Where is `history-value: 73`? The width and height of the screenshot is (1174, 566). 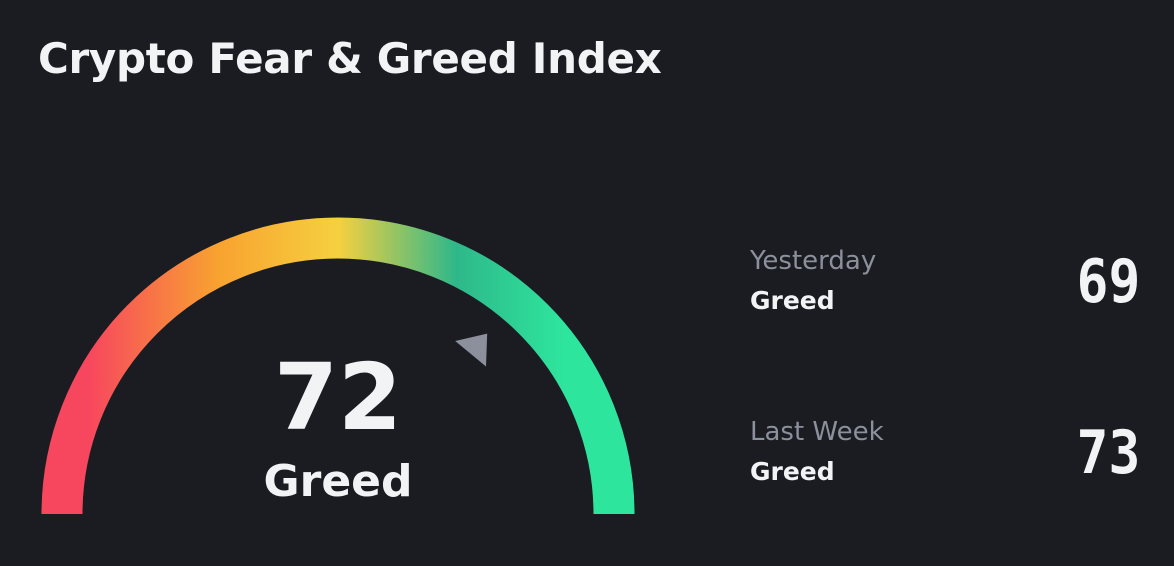 history-value: 73 is located at coordinates (1108, 453).